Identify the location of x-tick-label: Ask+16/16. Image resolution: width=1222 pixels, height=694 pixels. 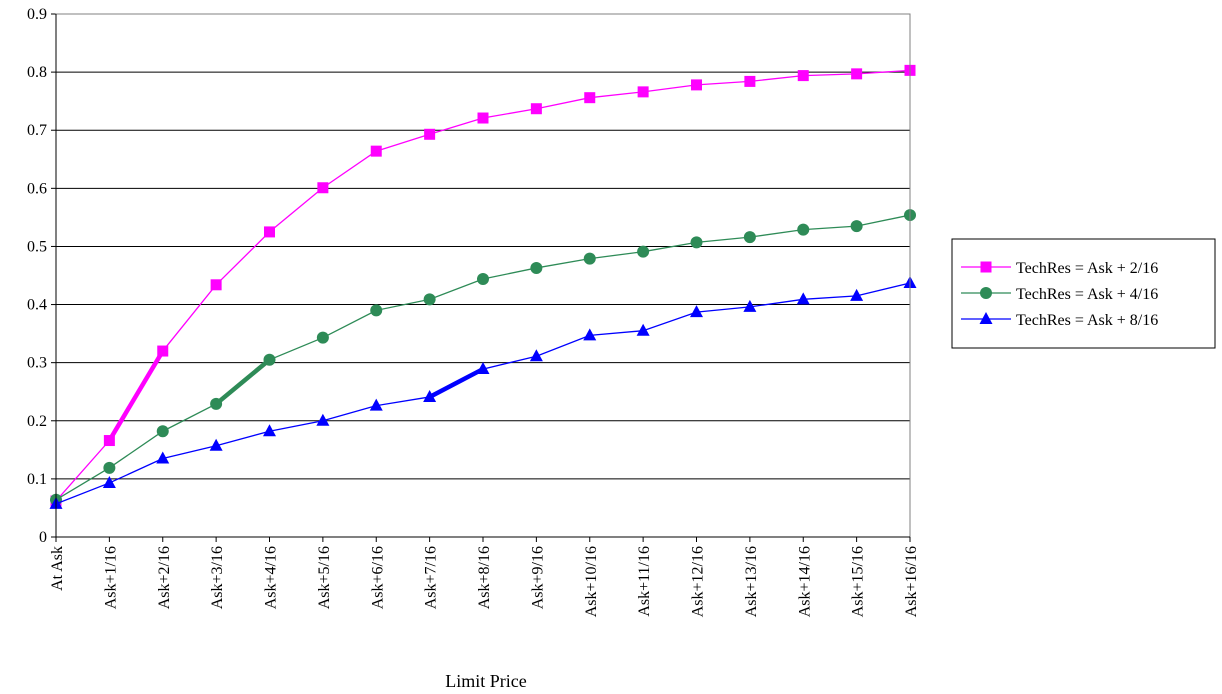
(911, 581).